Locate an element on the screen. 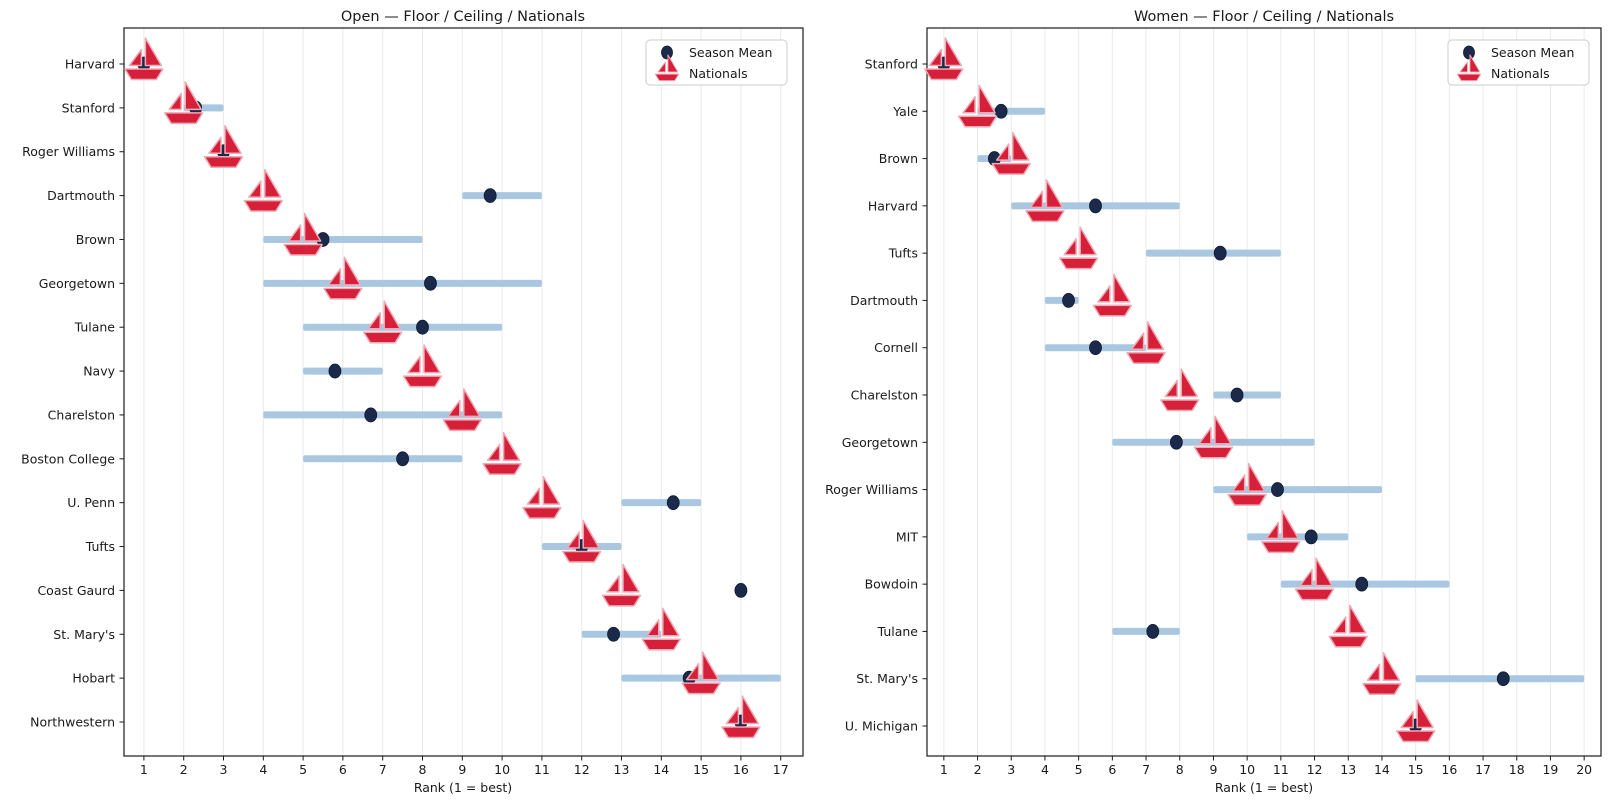 The height and width of the screenshot is (811, 1611). x-tick-label: 6 is located at coordinates (343, 769).